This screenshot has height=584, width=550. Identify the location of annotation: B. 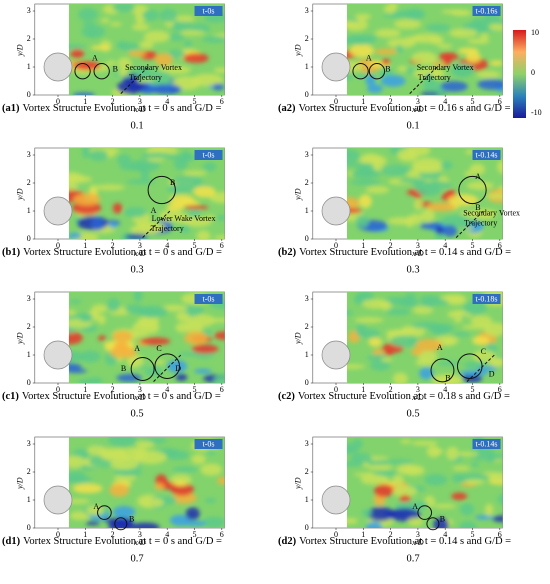
(442, 518).